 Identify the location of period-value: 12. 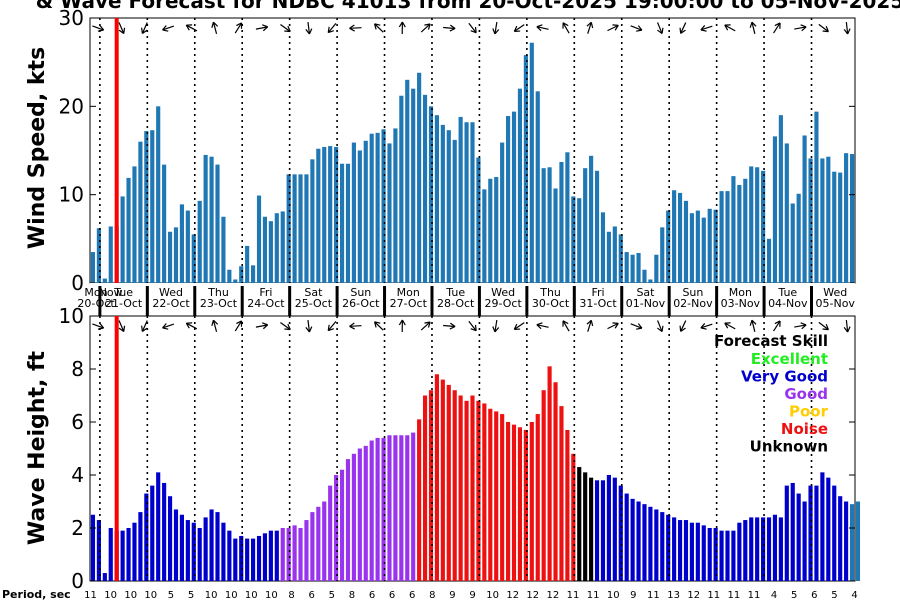
(532, 595).